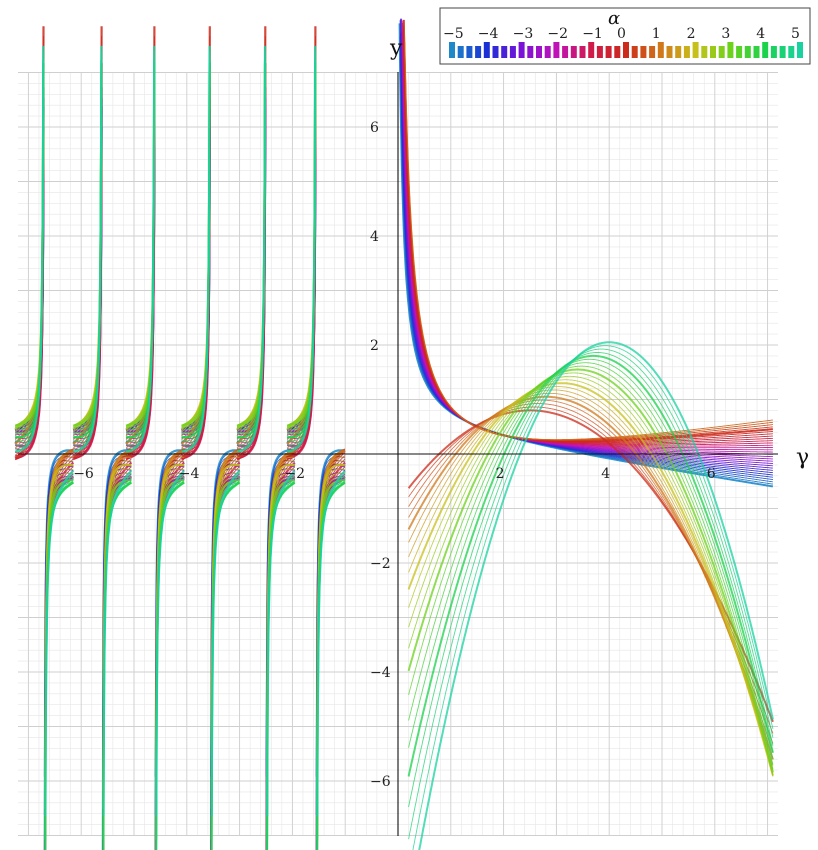 This screenshot has height=850, width=818. Describe the element at coordinates (500, 474) in the screenshot. I see `x-tick-label: 2` at that location.